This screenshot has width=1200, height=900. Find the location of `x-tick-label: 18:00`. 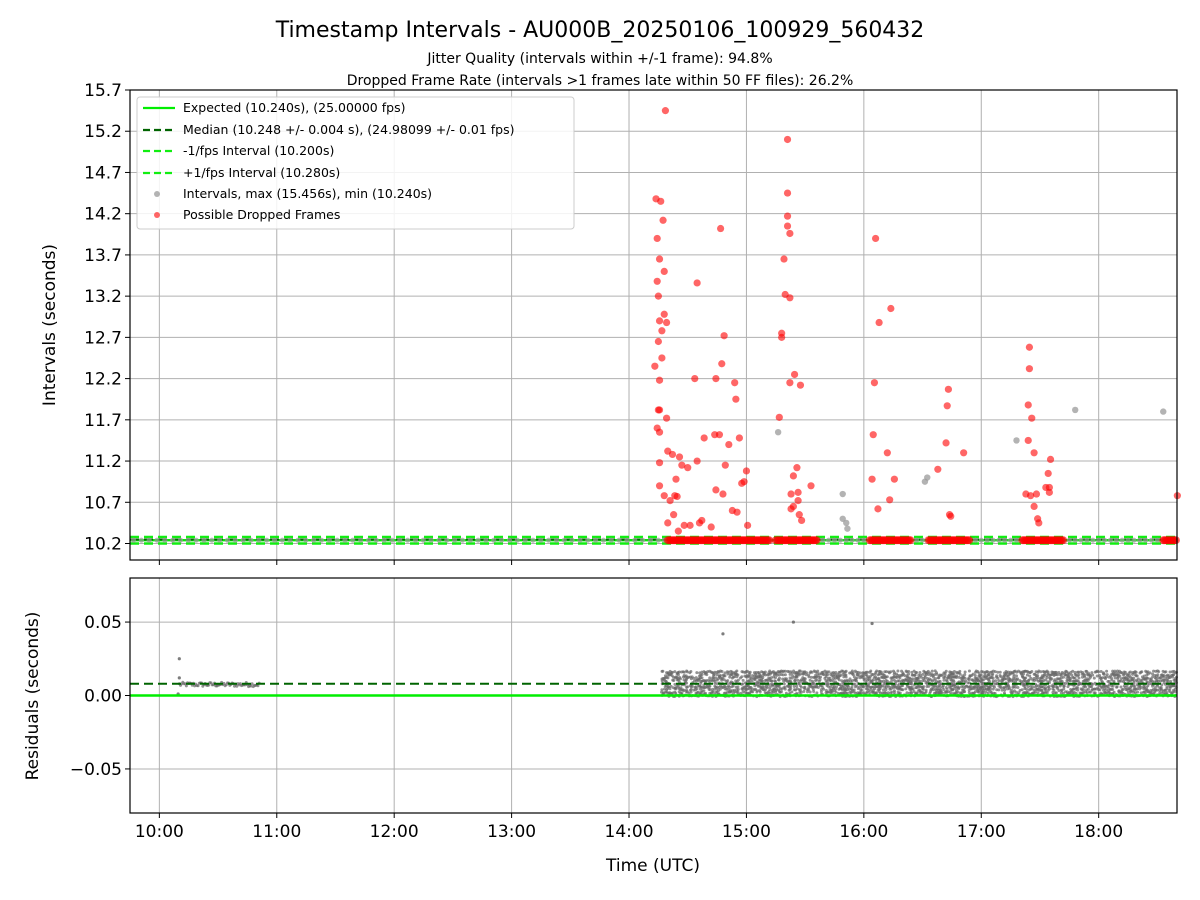

x-tick-label: 18:00 is located at coordinates (1098, 832).